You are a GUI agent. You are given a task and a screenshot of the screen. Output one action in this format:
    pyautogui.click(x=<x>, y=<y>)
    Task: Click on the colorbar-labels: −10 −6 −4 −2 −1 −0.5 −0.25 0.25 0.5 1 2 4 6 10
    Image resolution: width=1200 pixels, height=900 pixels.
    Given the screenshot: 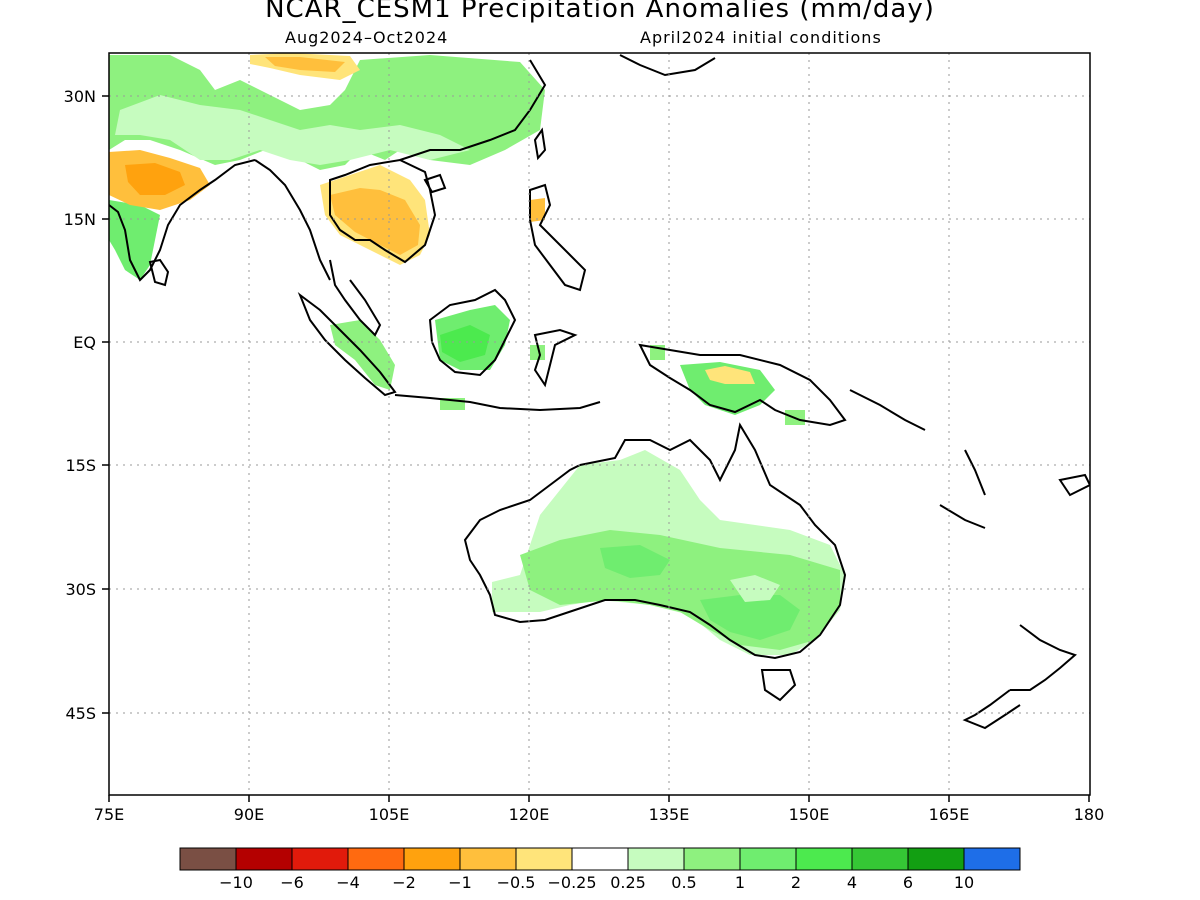 What is the action you would take?
    pyautogui.click(x=596, y=882)
    